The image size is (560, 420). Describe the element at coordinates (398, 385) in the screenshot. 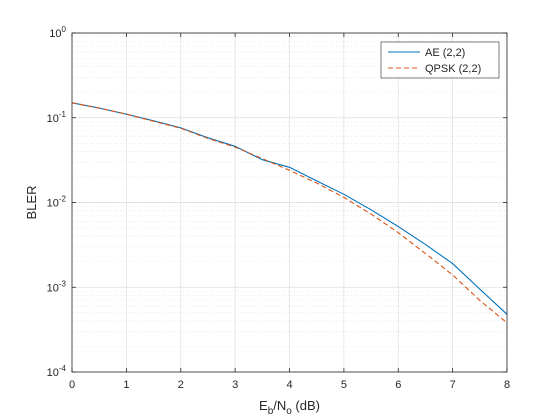

I see `x-tick-label: 6` at that location.